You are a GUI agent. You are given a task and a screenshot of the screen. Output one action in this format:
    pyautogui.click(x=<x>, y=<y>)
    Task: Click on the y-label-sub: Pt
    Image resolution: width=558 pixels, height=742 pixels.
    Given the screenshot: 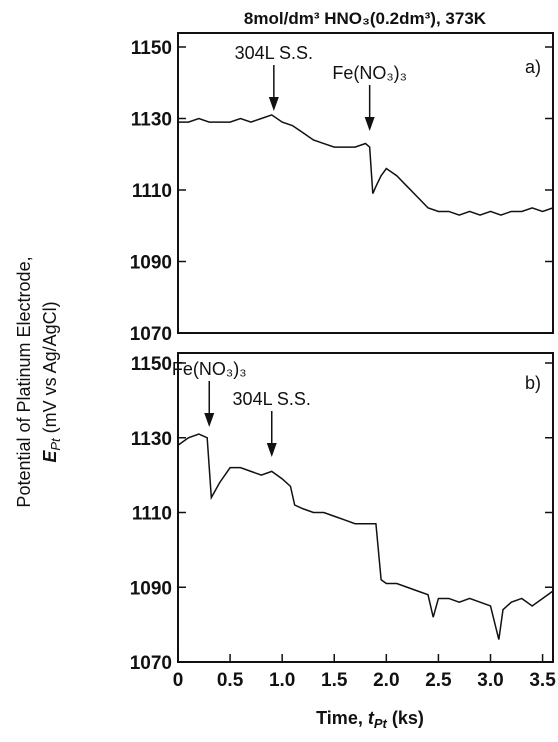 What is the action you would take?
    pyautogui.click(x=55, y=444)
    